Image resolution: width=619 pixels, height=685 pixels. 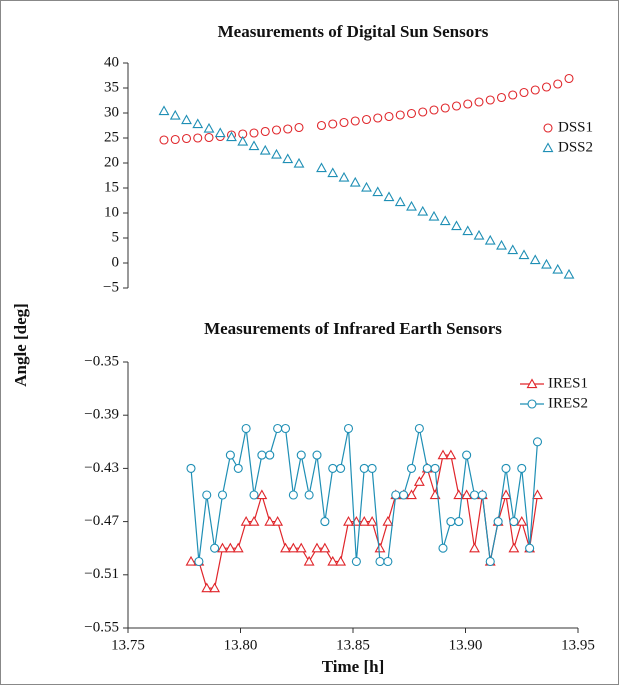 What do you see at coordinates (116, 262) in the screenshot?
I see `y-tick-label: 0` at bounding box center [116, 262].